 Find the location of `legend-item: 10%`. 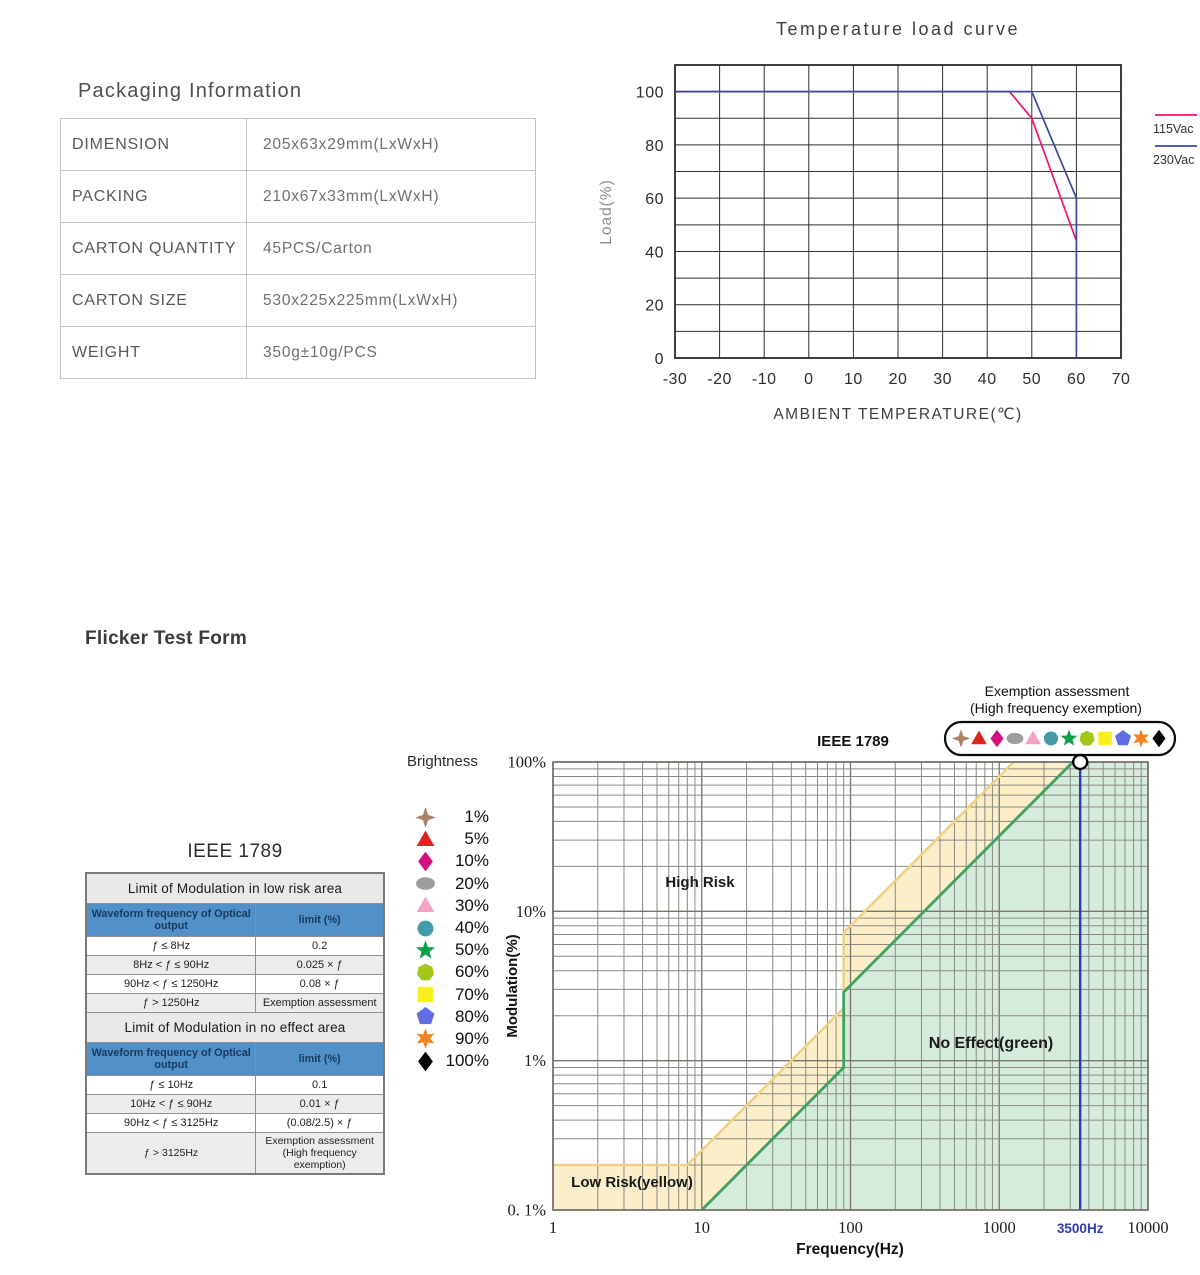

legend-item: 10% is located at coordinates (452, 861).